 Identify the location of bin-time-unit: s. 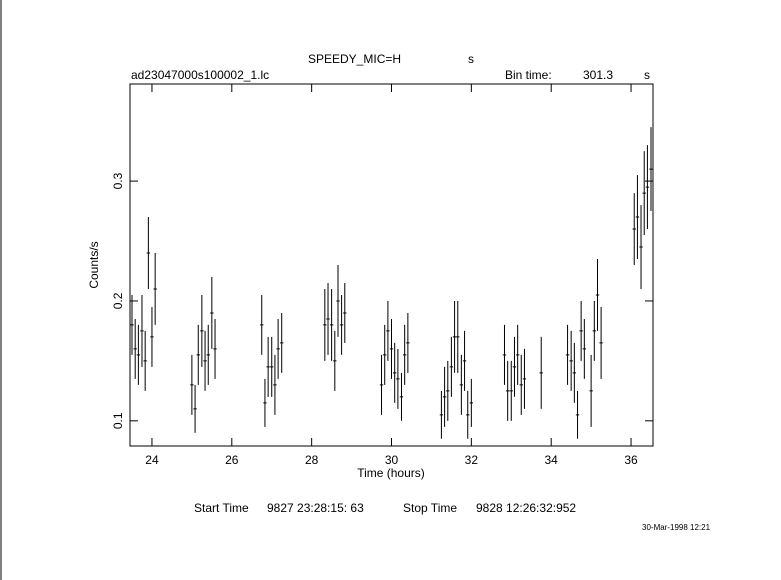
(647, 75).